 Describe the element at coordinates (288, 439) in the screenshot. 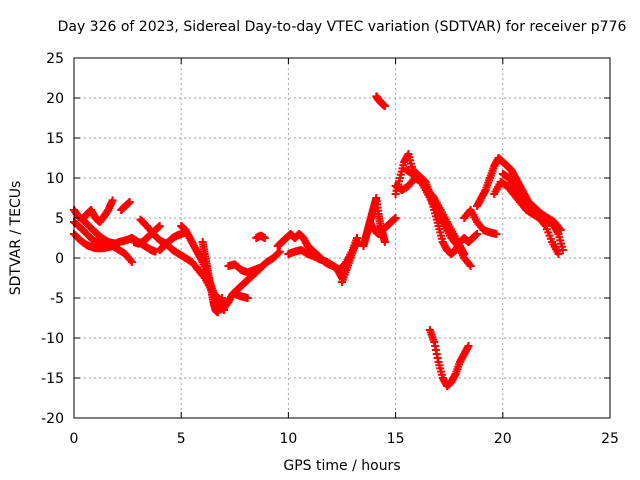

I see `x-tick-label: 10` at that location.